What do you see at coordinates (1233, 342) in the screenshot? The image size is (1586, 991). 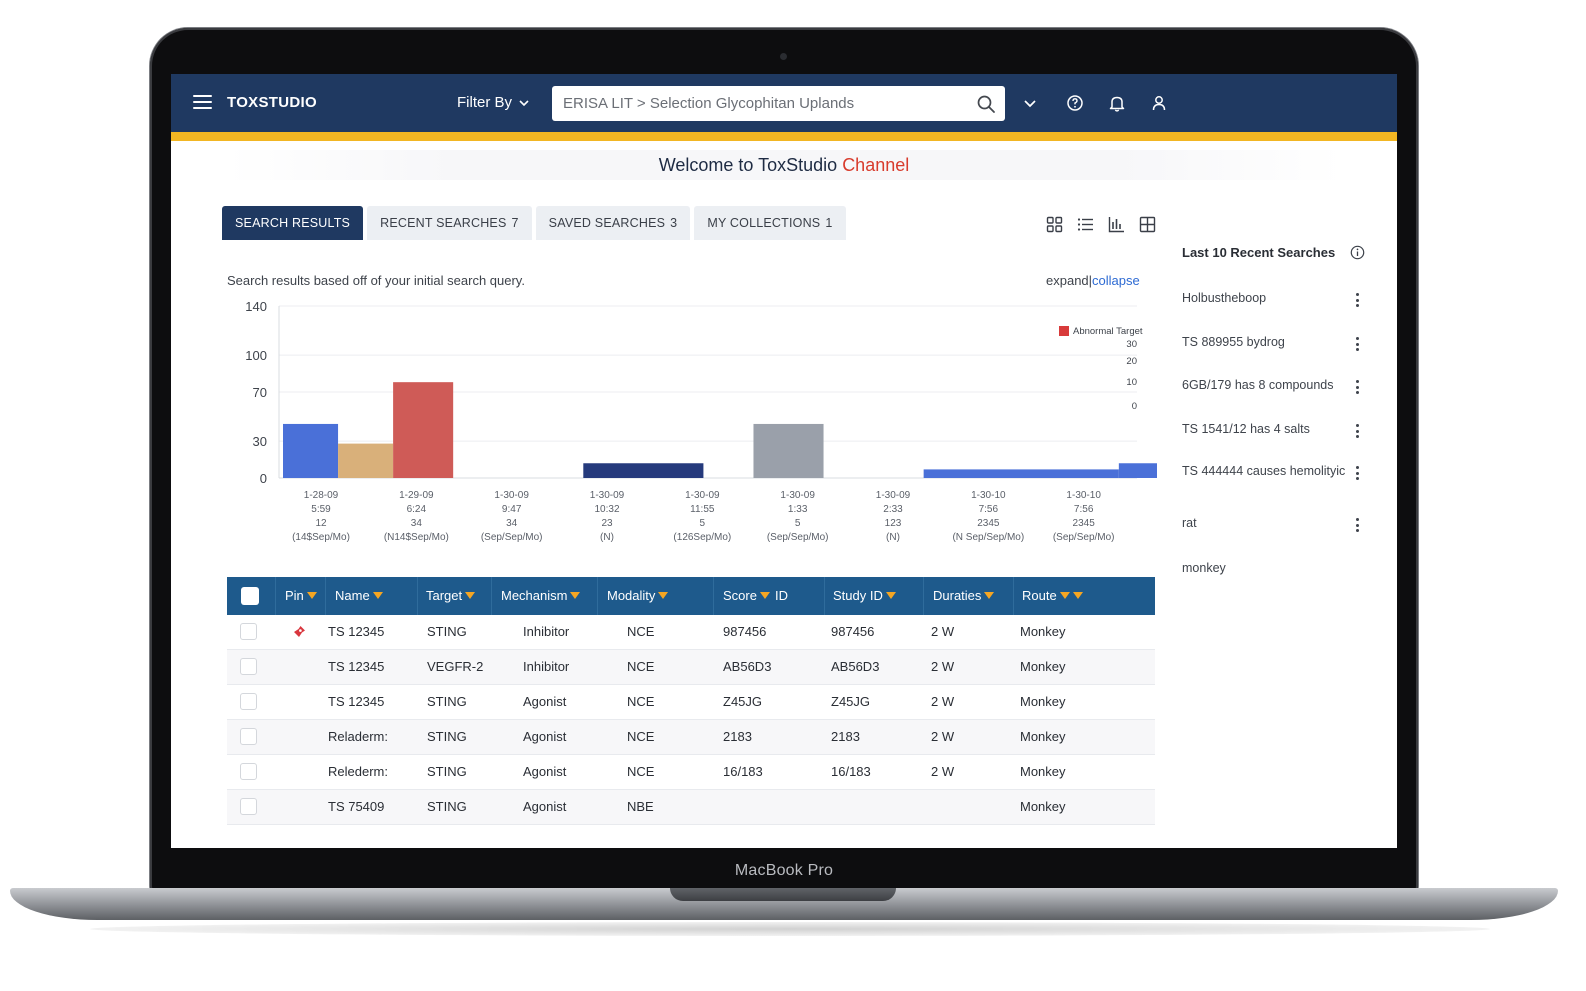 I see `recent-search-item: TS 889955 bydrog` at bounding box center [1233, 342].